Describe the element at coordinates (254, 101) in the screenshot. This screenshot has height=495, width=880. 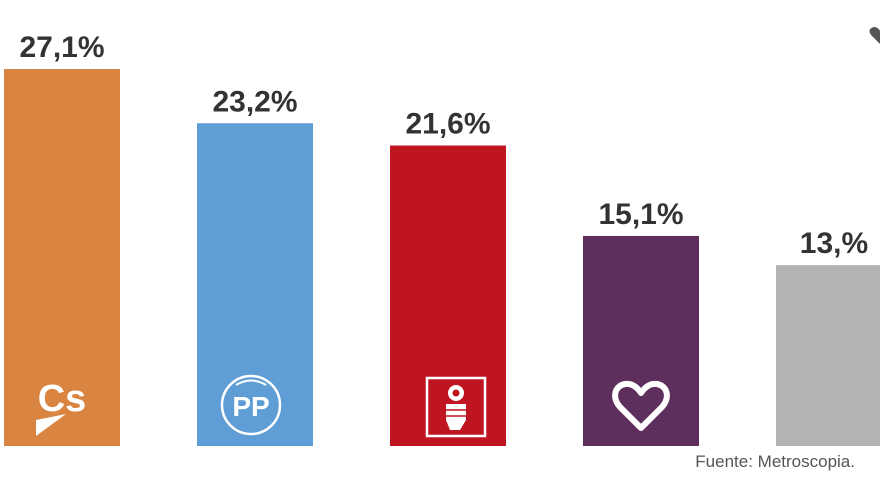
I see `value-label-pp: 23,2%` at that location.